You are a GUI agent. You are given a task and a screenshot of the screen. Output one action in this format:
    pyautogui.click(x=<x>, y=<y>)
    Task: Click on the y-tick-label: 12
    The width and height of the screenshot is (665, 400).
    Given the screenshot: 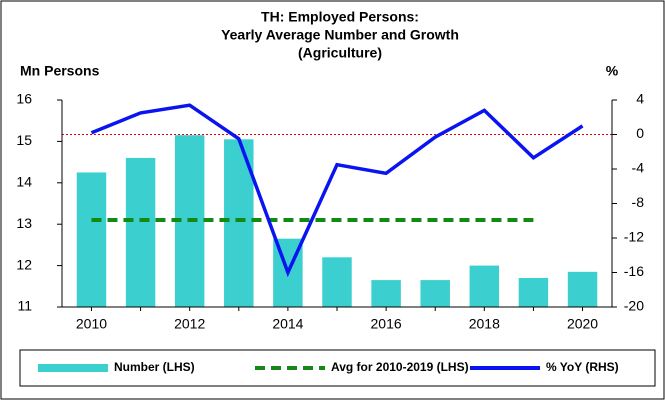 What is the action you would take?
    pyautogui.click(x=24, y=264)
    